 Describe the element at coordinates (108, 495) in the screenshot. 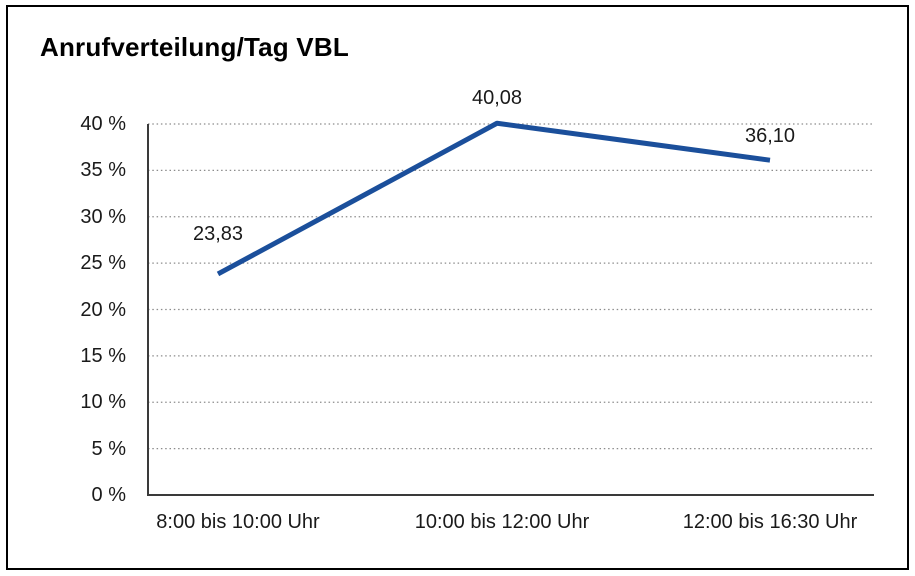

I see `y-axis-tick-label: 0 %` at that location.